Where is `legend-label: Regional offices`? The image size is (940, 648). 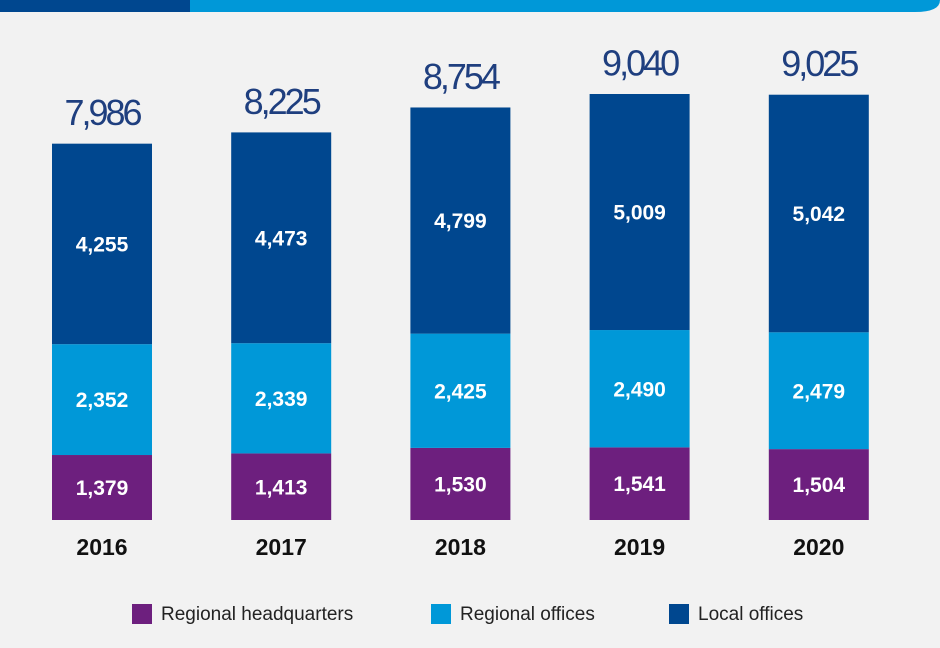
legend-label: Regional offices is located at coordinates (527, 614).